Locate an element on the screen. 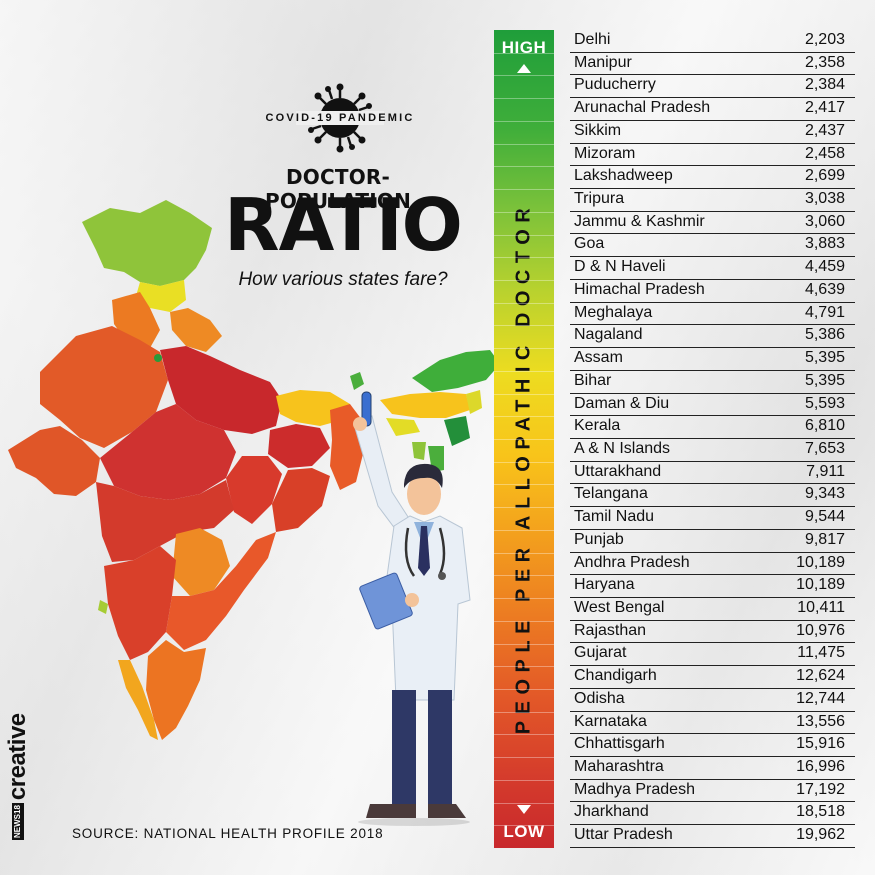  people-per-doctor-value: 15,916 is located at coordinates (820, 744).